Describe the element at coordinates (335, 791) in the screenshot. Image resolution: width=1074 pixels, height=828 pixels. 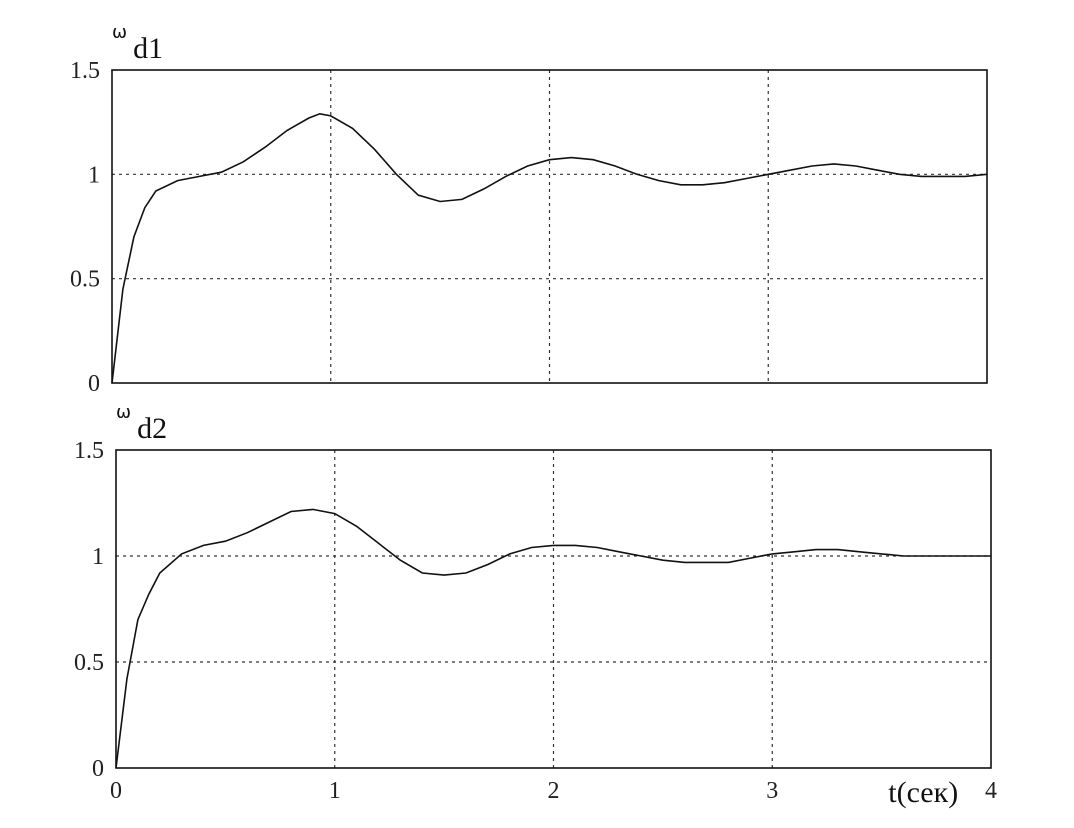
I see `x-tick-label-1-1: 1` at that location.